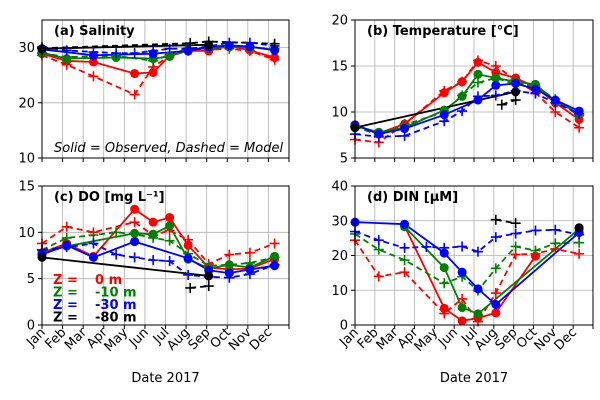  What do you see at coordinates (470, 273) in the screenshot?
I see `series-line-observed-0m` at bounding box center [470, 273].